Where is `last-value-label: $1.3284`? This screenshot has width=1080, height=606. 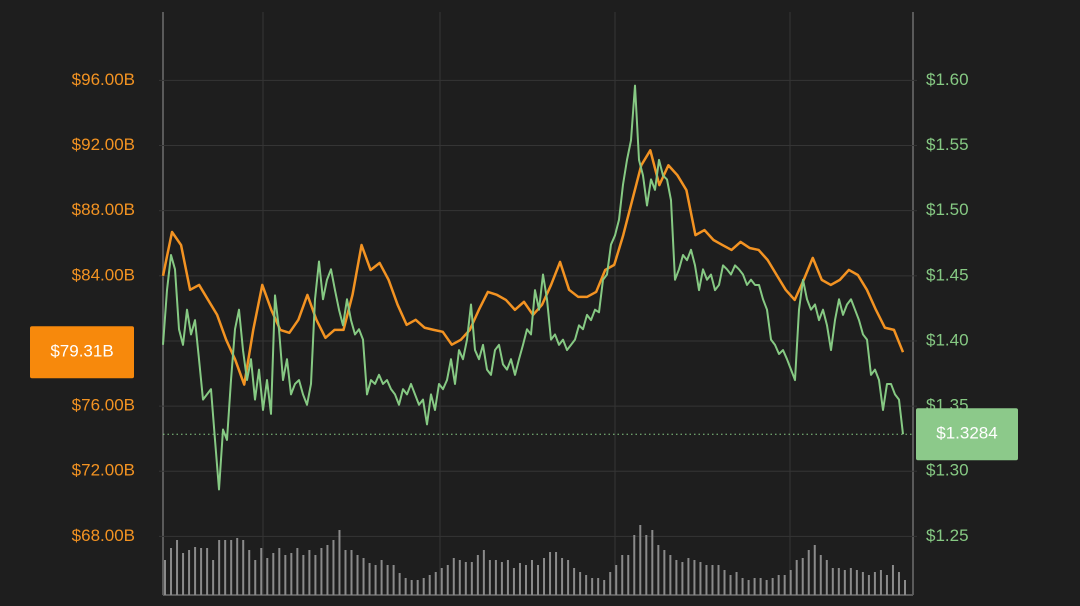 last-value-label: $1.3284 is located at coordinates (966, 433).